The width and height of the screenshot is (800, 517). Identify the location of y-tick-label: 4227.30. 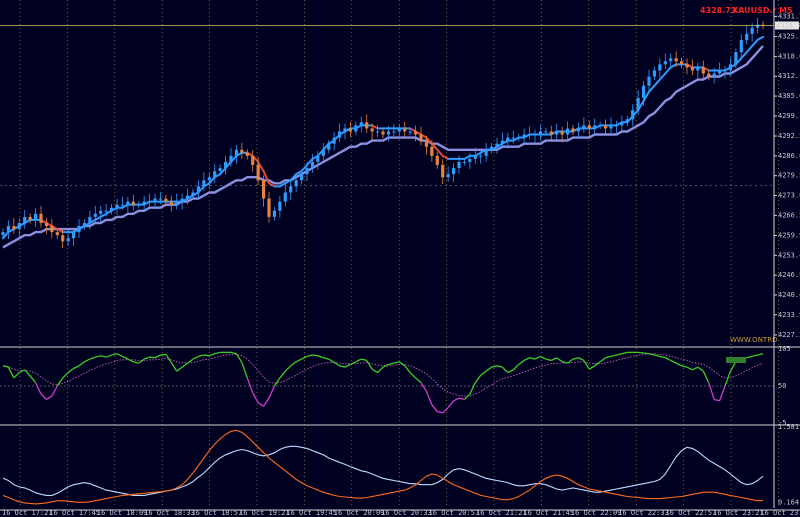
(789, 335).